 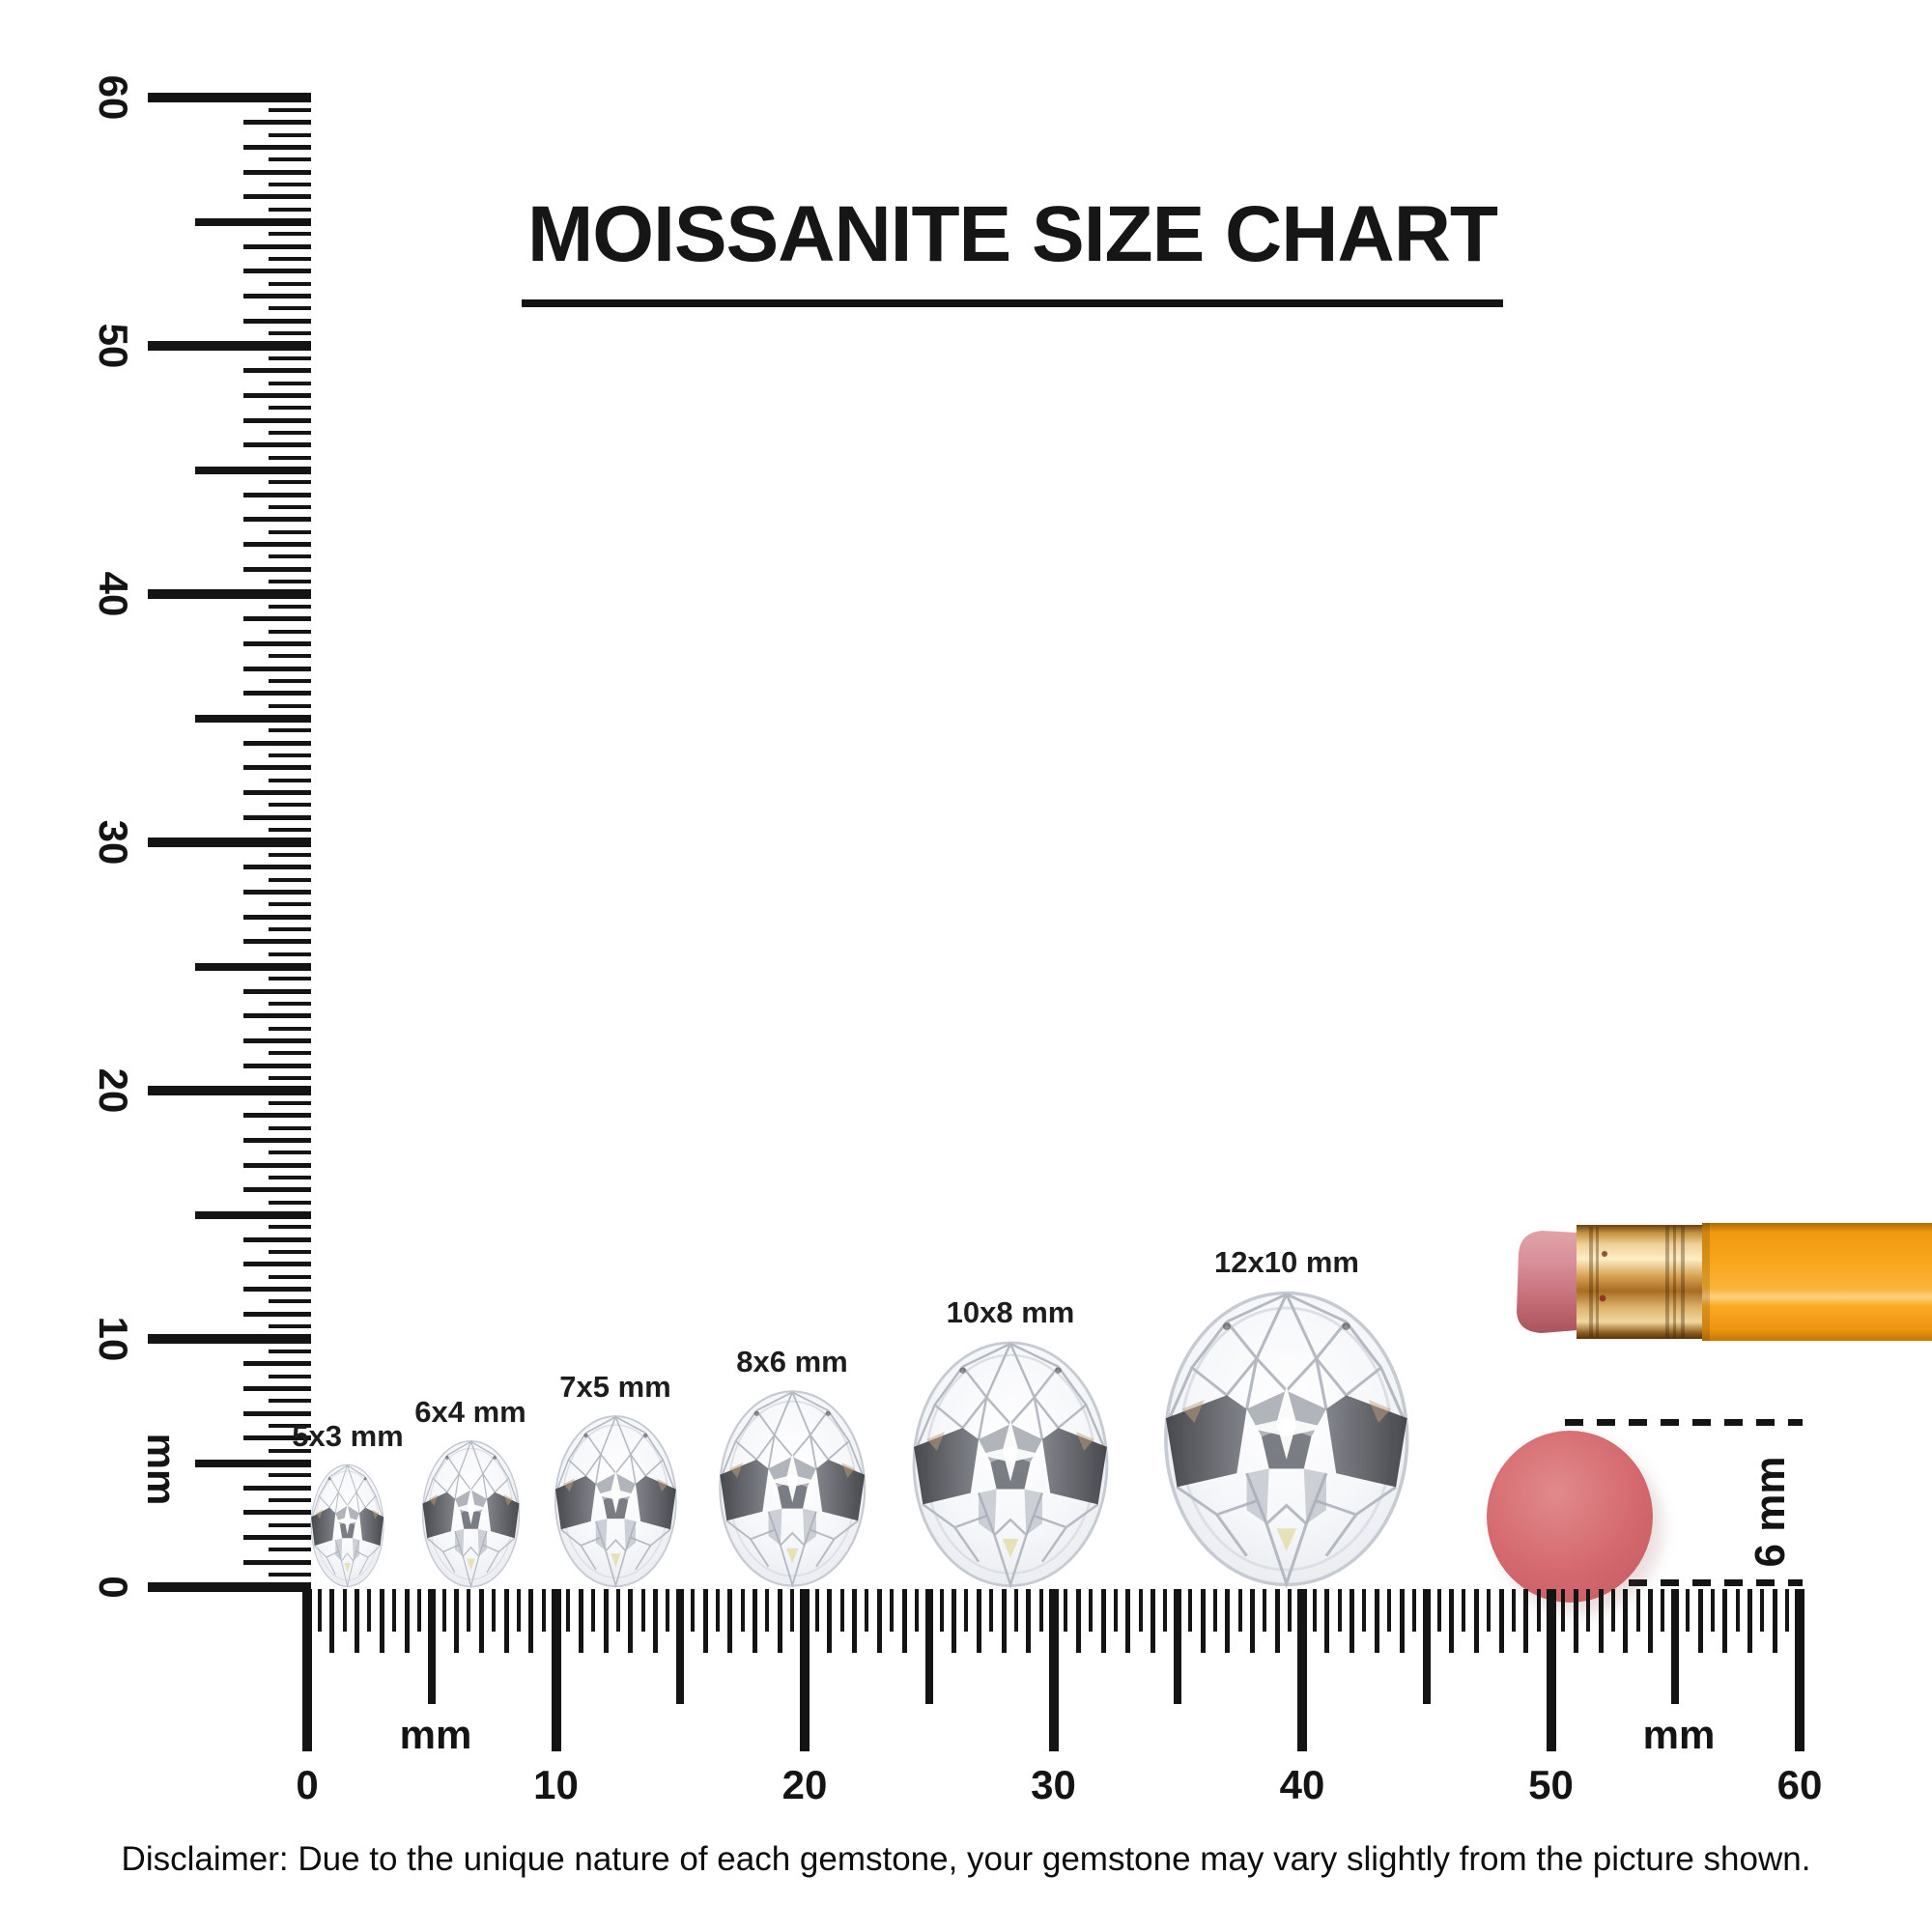 What do you see at coordinates (347, 1525) in the screenshot?
I see `gem-icon-5x3mm` at bounding box center [347, 1525].